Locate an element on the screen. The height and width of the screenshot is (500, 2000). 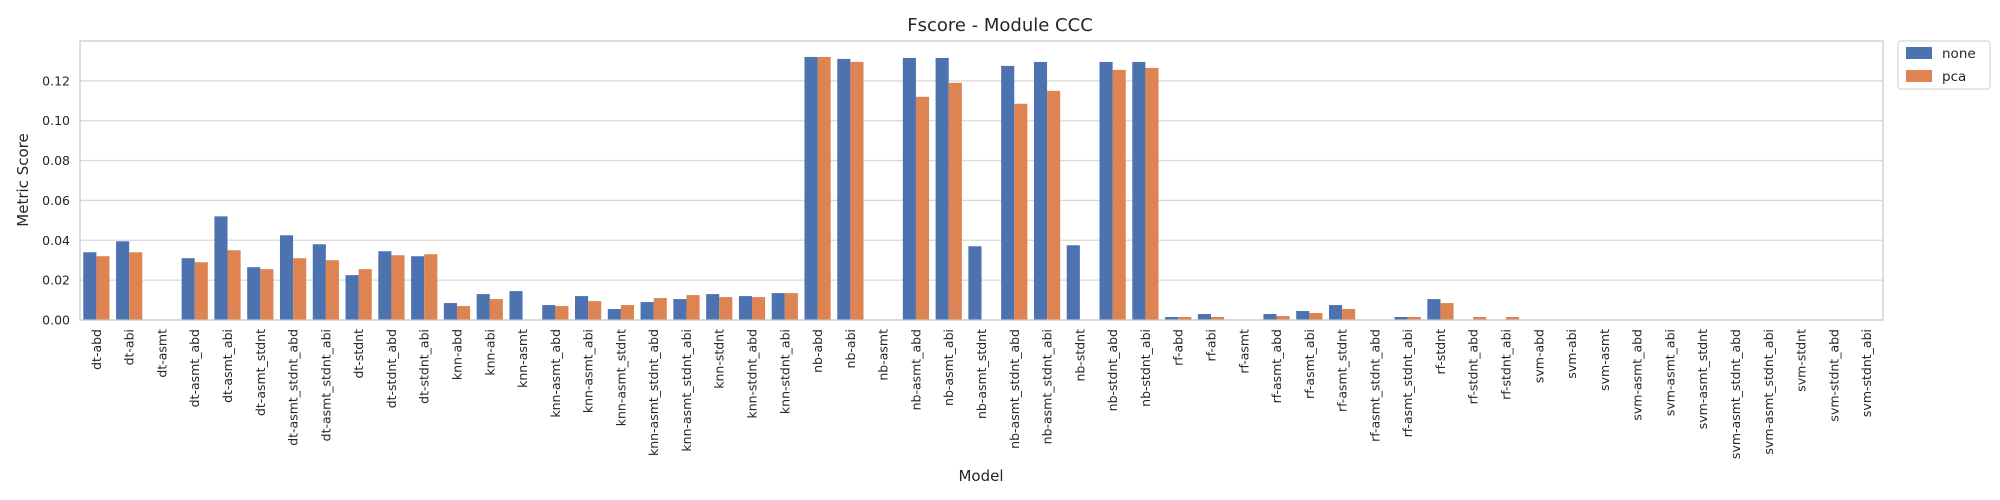
x-tick-label: rf-stdnt_abd is located at coordinates (1473, 366).